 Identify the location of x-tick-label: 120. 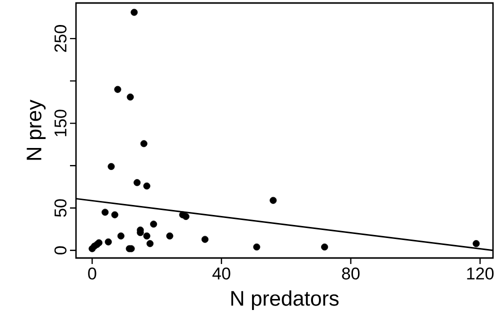
(480, 274).